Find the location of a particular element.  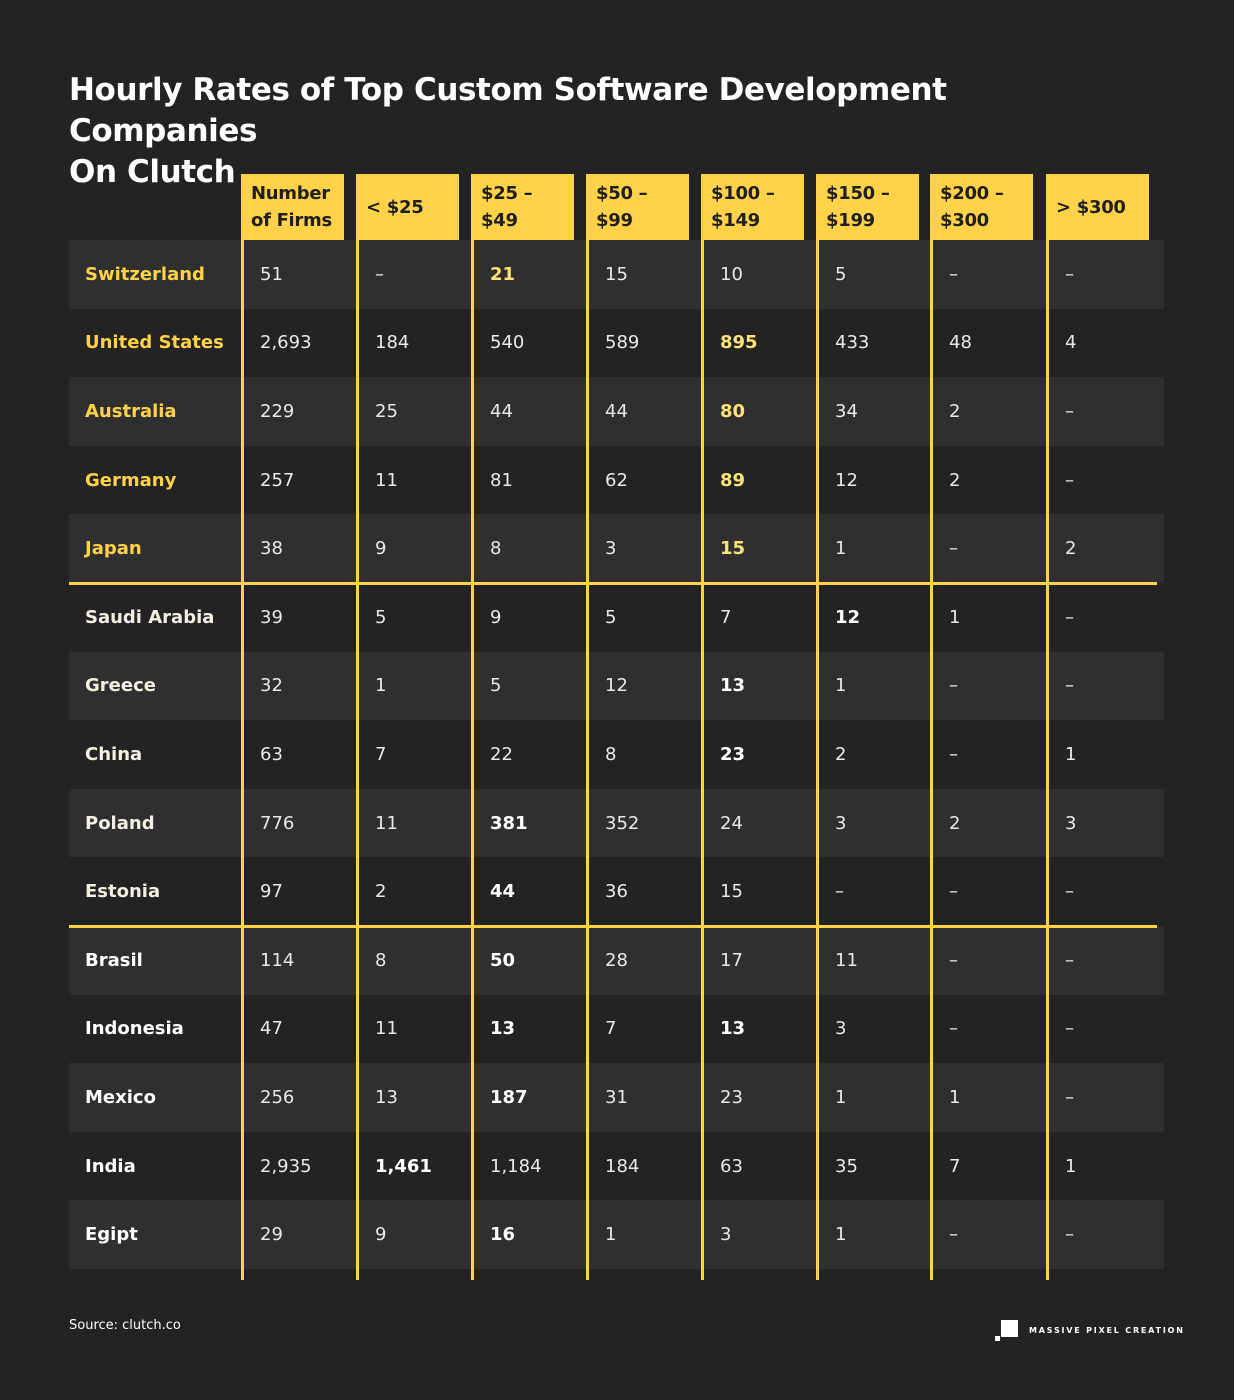

data-cell: 381 is located at coordinates (509, 823).